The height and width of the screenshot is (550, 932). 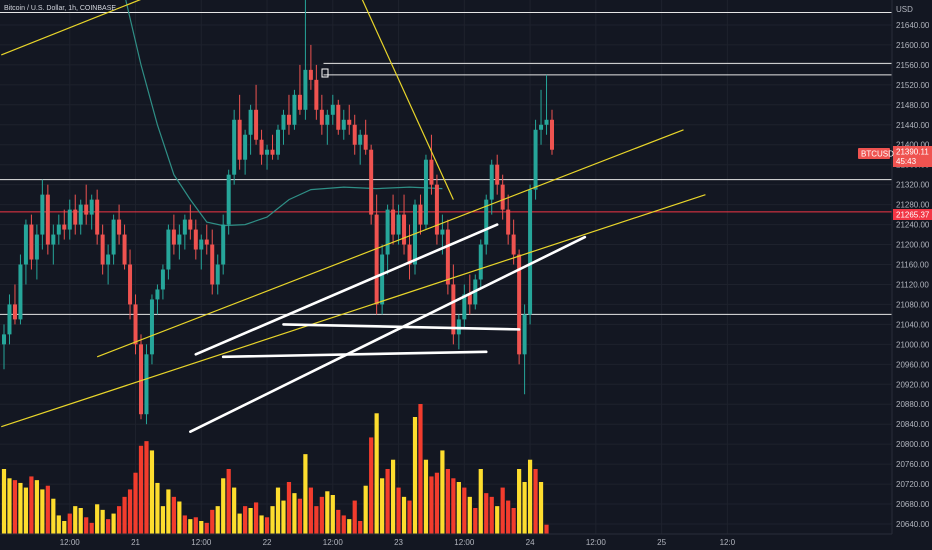 What do you see at coordinates (913, 25) in the screenshot?
I see `price-tick-label: 21640.00` at bounding box center [913, 25].